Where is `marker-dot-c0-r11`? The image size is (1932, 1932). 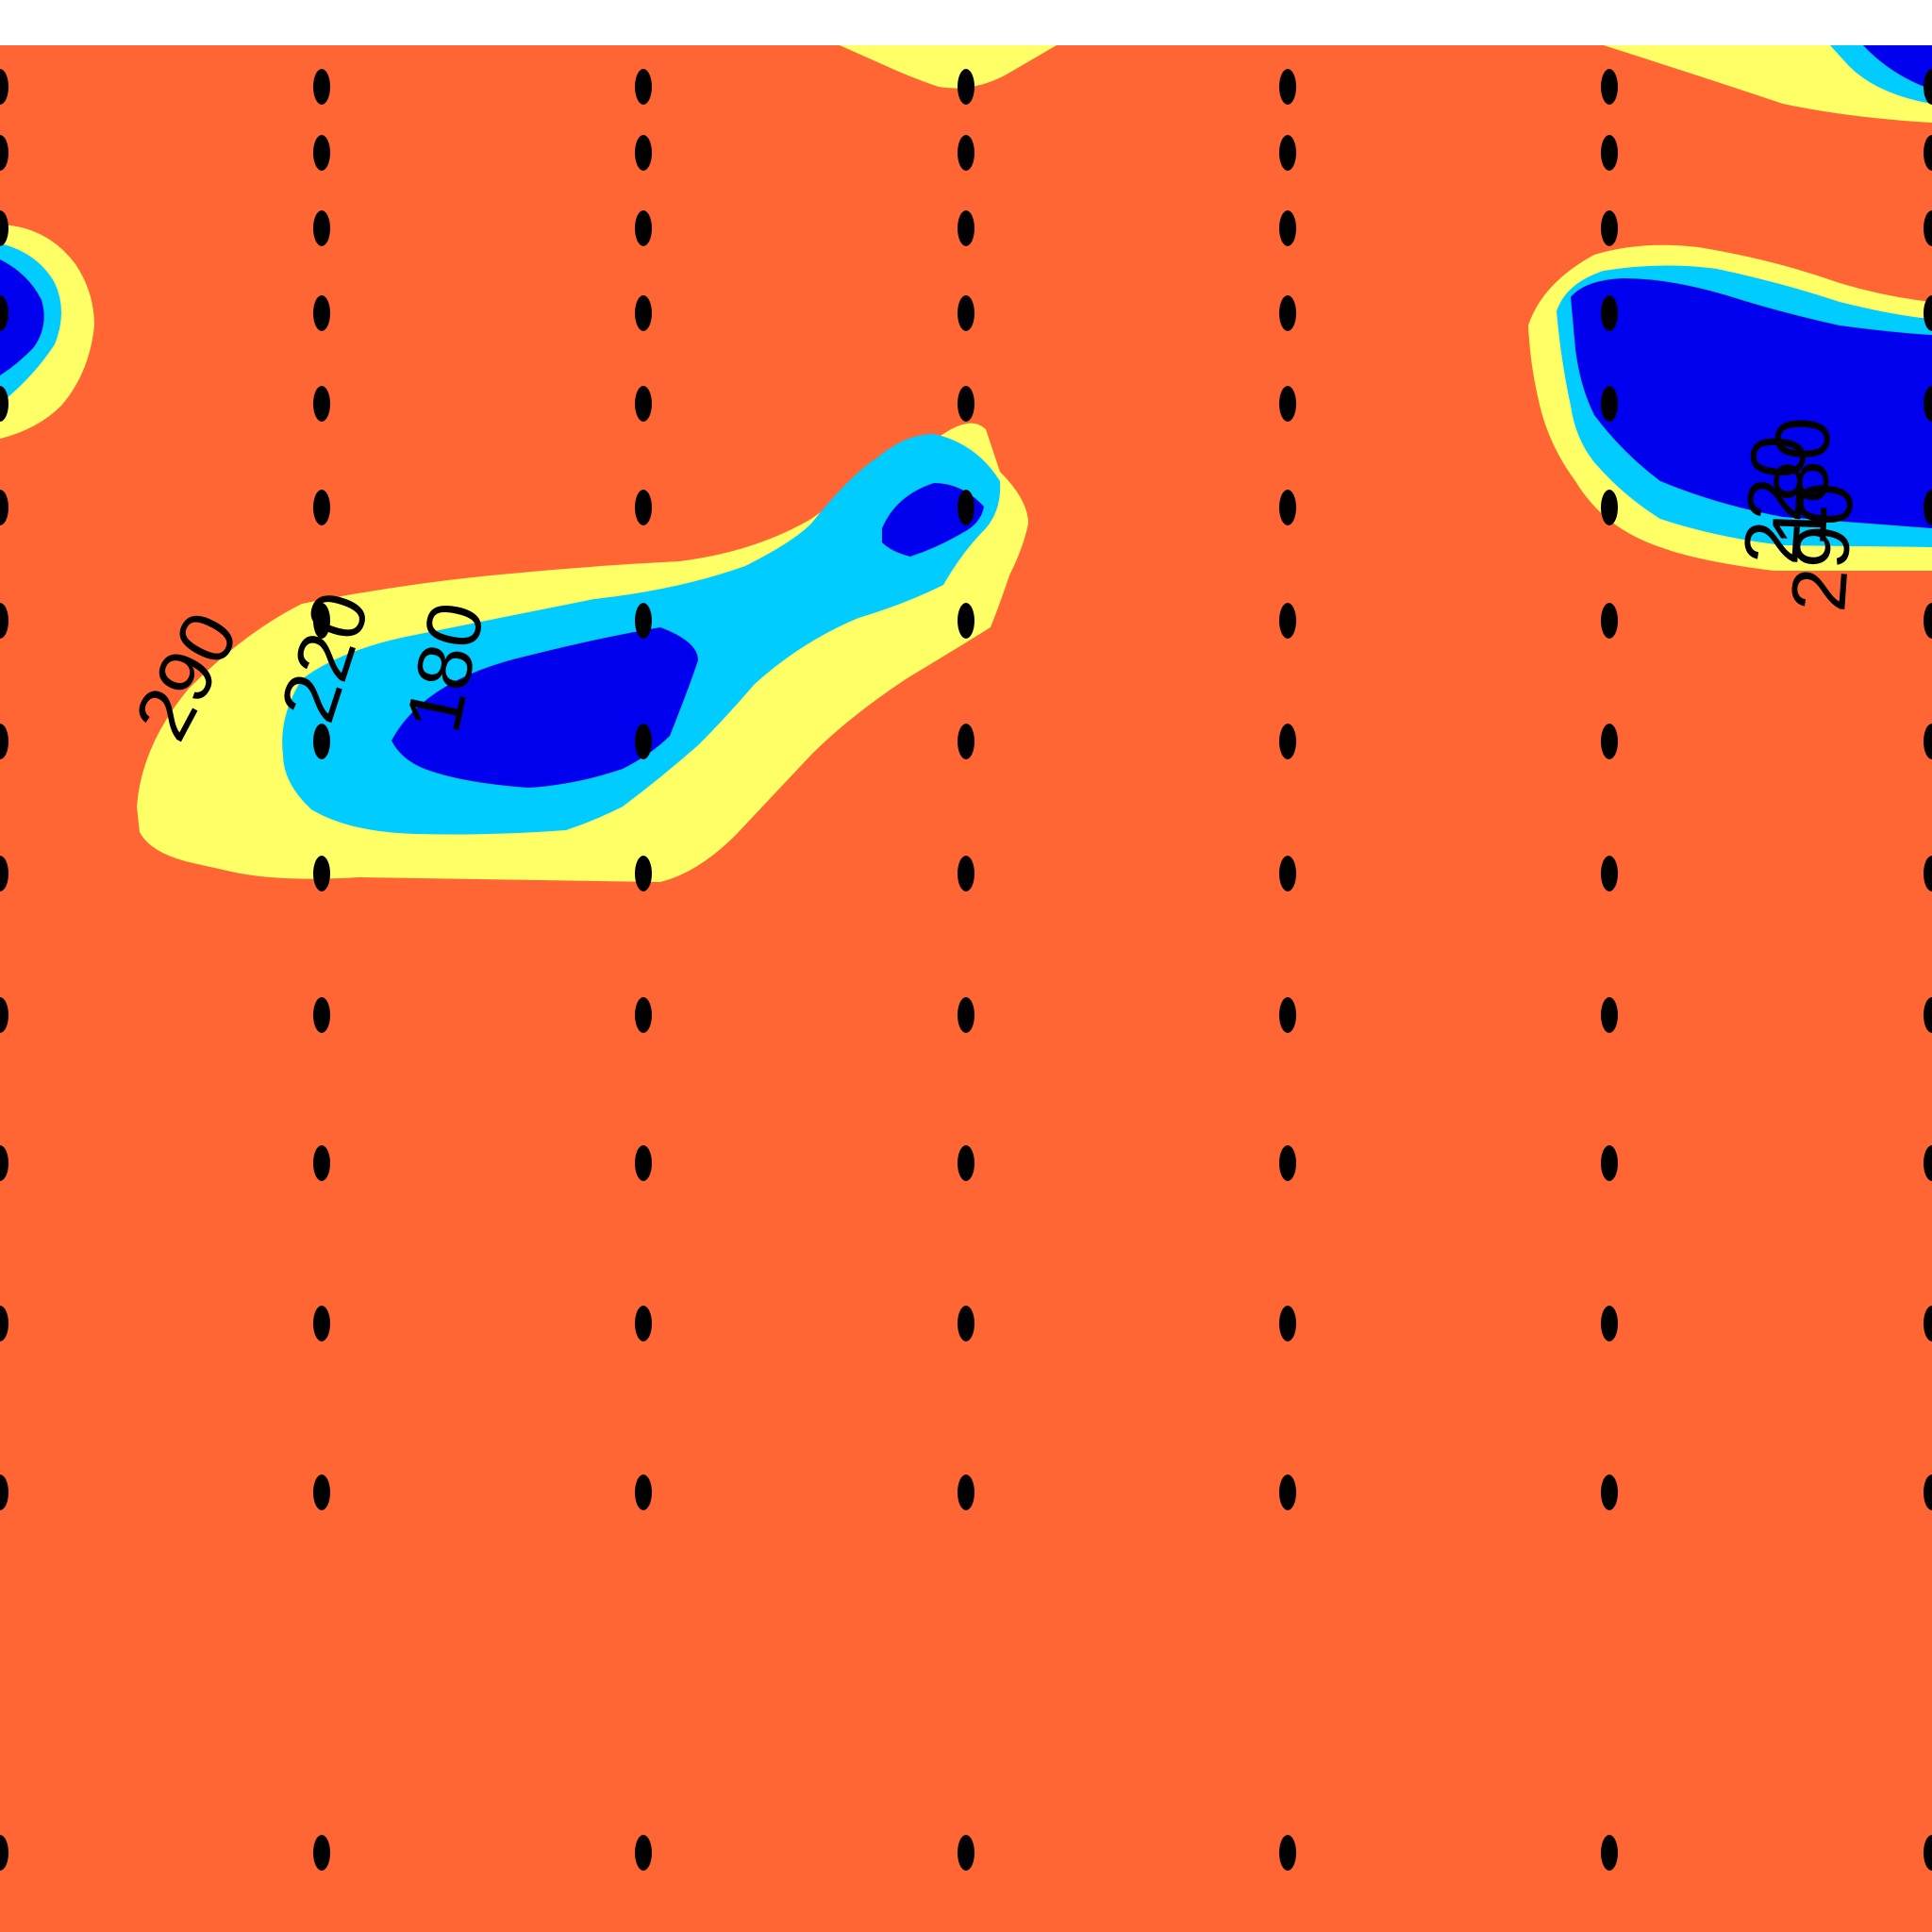
marker-dot-c0-r11 is located at coordinates (4, 1324).